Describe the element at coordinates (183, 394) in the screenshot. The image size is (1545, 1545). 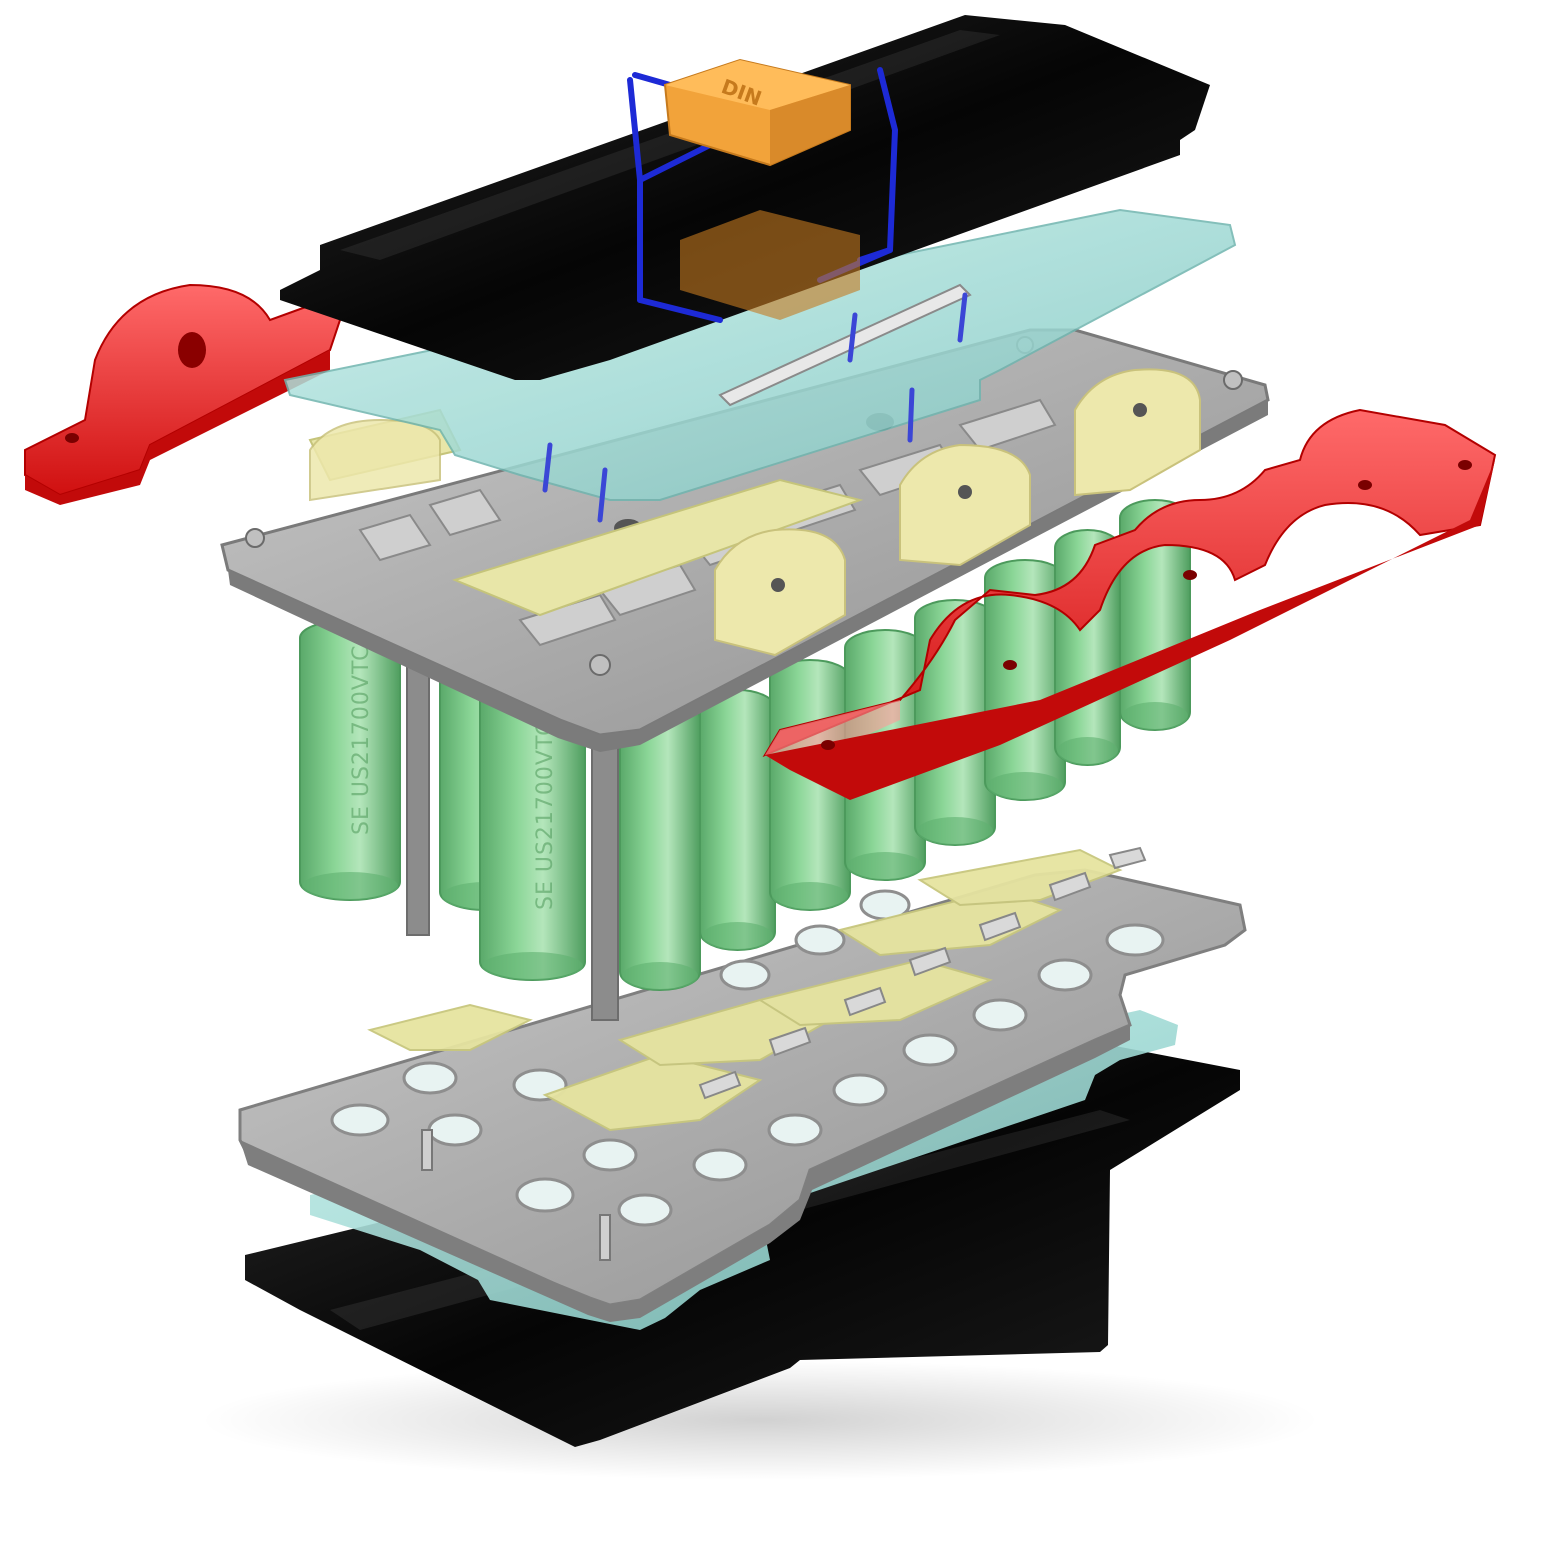
I see `left-busbar` at that location.